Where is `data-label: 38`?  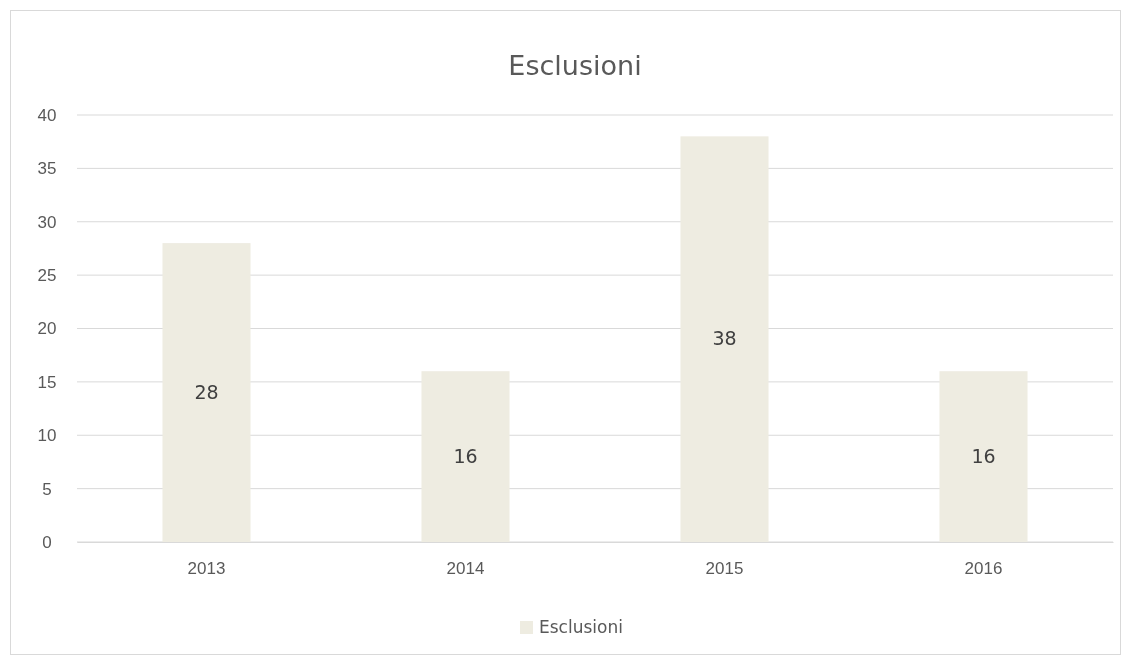
data-label: 38 is located at coordinates (724, 338).